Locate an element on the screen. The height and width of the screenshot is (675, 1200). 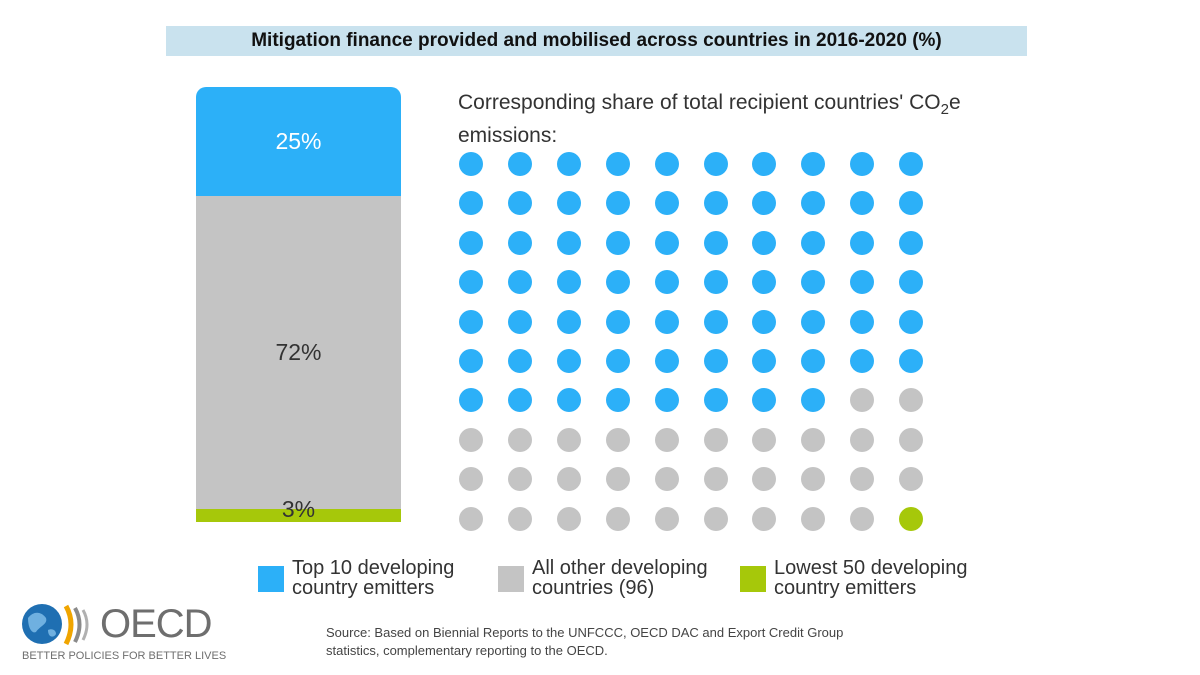
legend-label-lowest50: Lowest 50 developing country emitters is located at coordinates (870, 578).